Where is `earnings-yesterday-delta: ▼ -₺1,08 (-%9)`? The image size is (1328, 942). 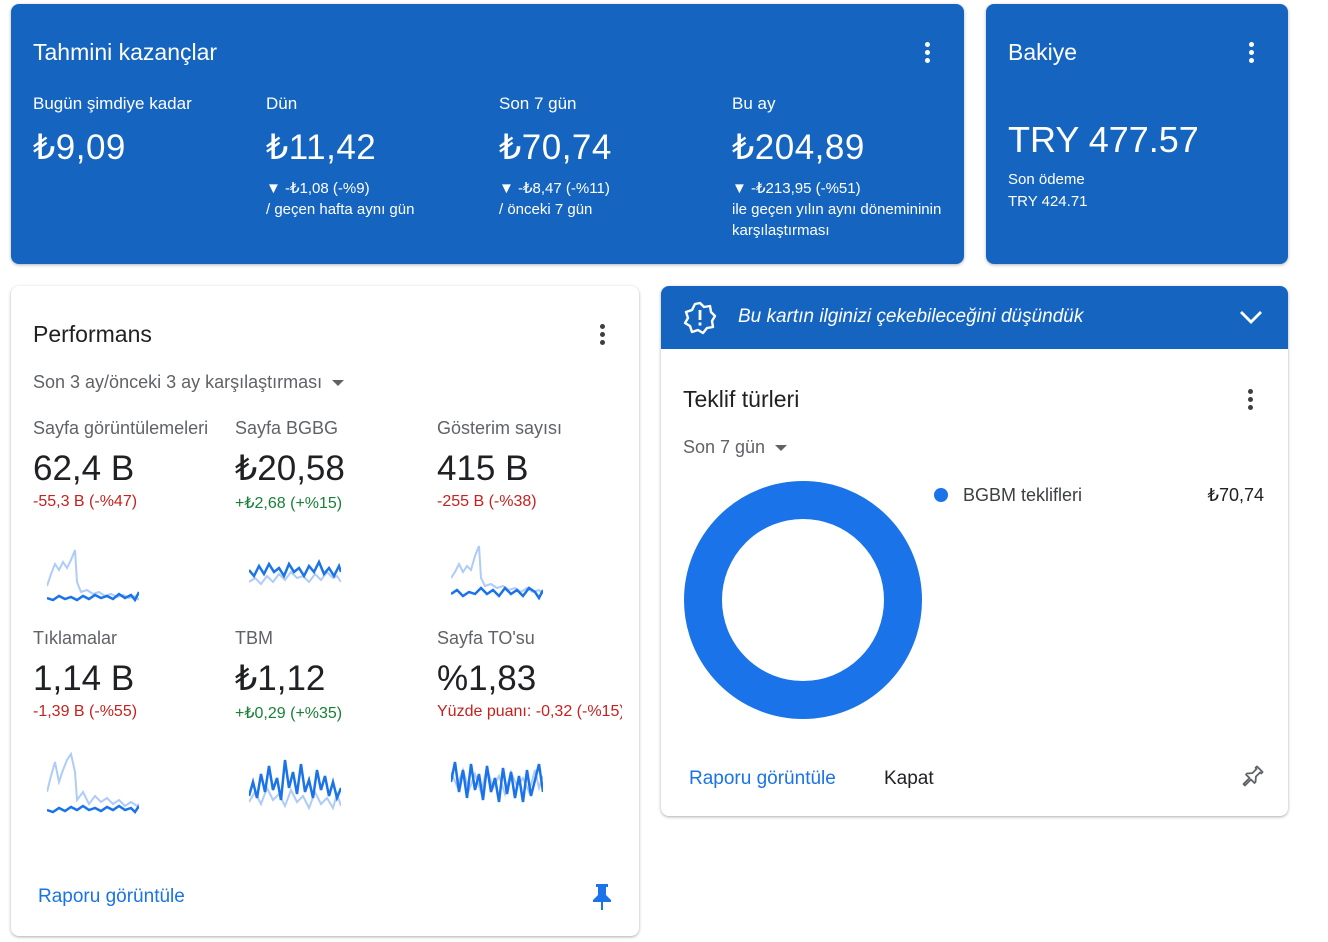 earnings-yesterday-delta: ▼ -₺1,08 (-%9) is located at coordinates (318, 188).